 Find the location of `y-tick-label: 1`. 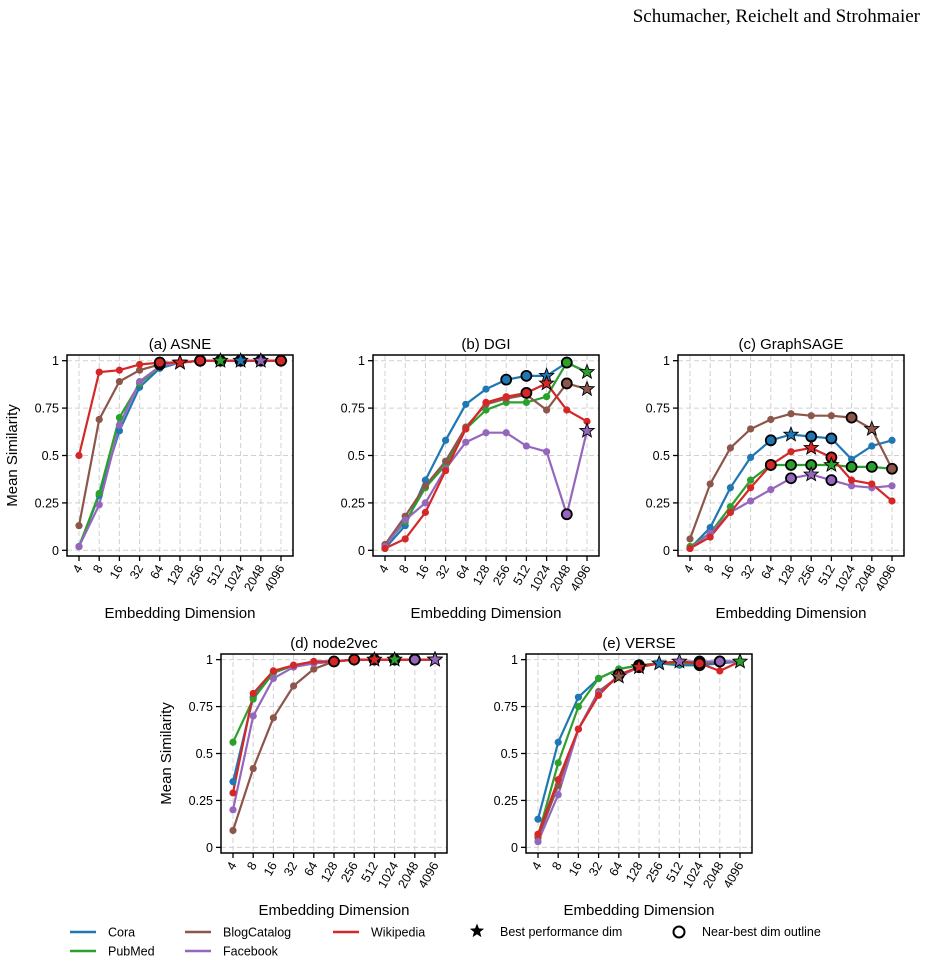

y-tick-label: 1 is located at coordinates (55, 361).